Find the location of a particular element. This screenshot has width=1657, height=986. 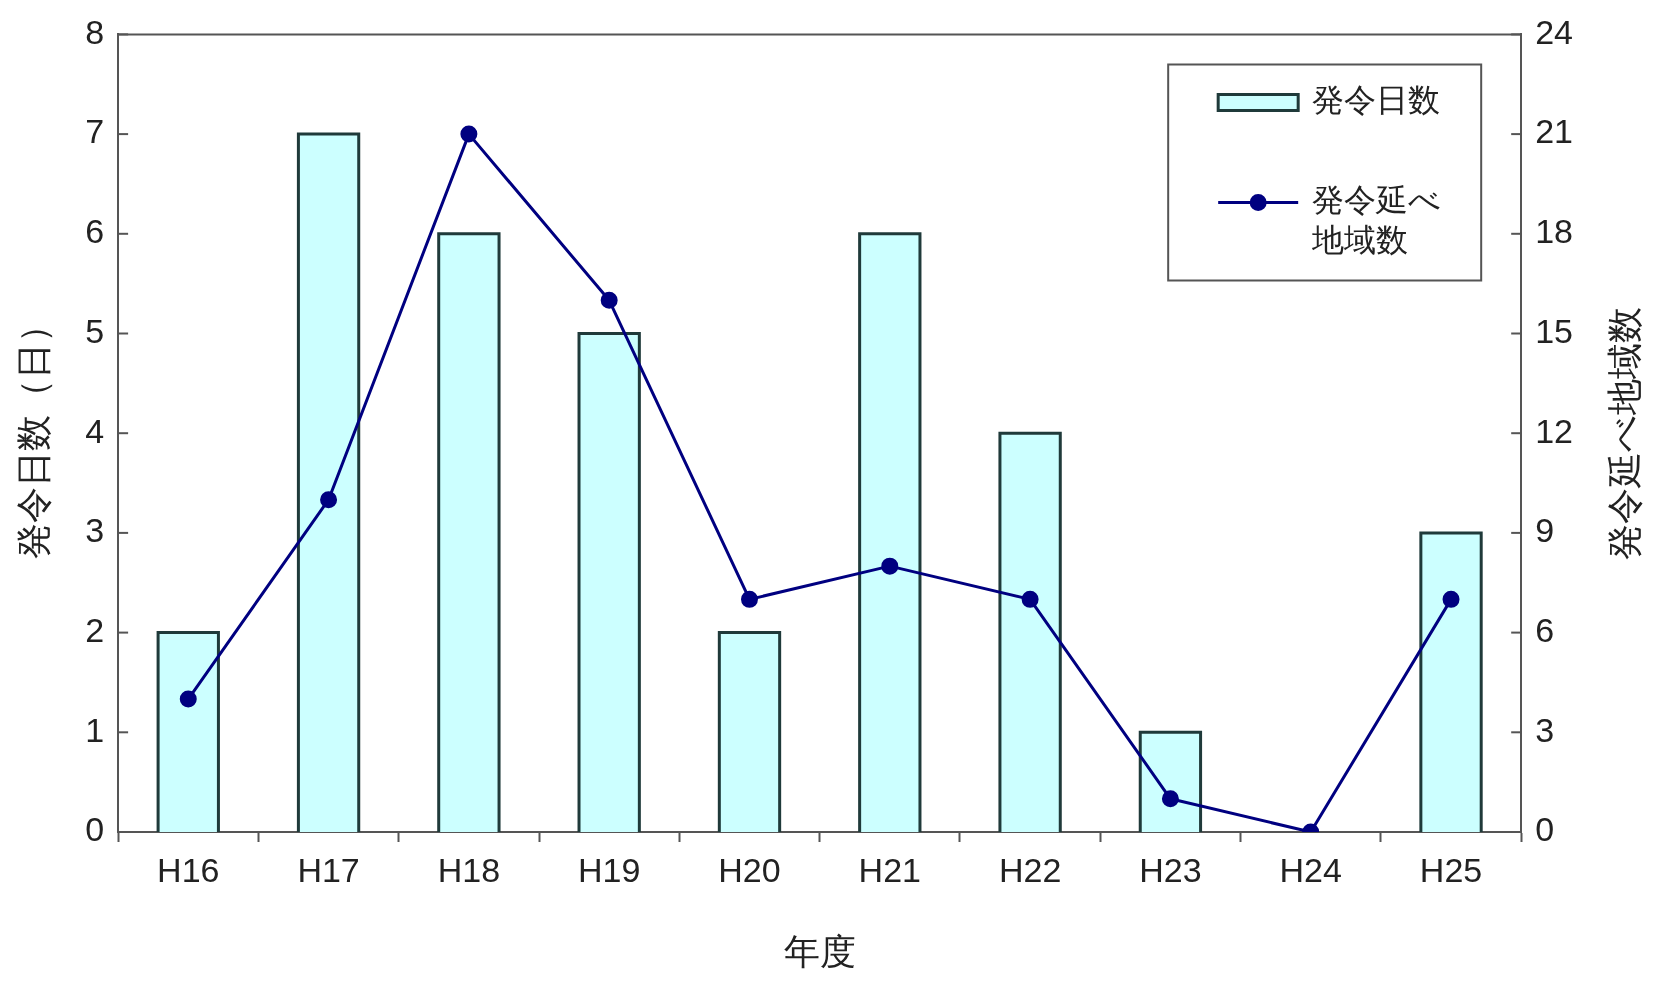

x-tick-label: H17 is located at coordinates (328, 869).